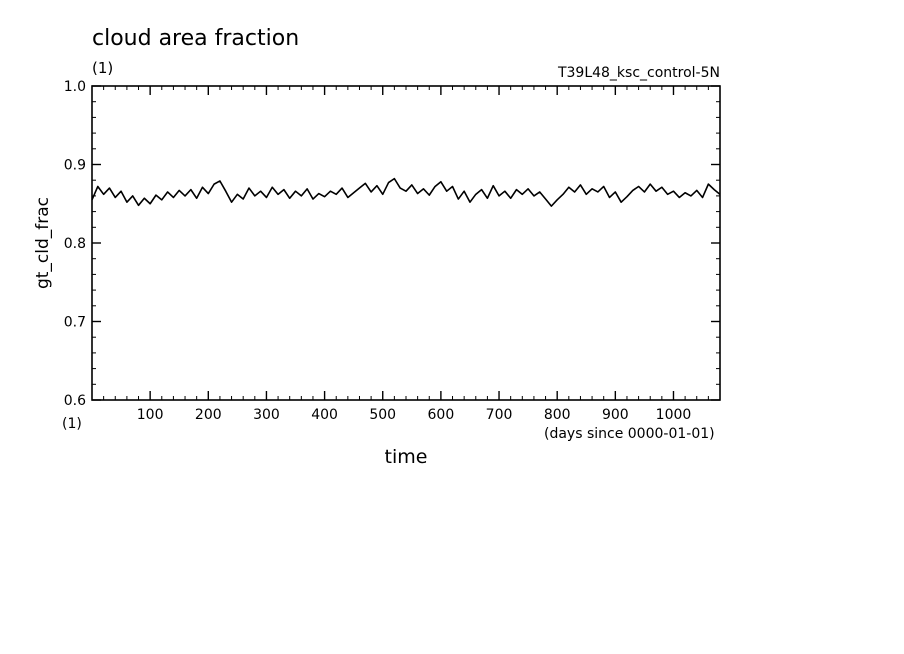  I want to click on y-axis-units: (1), so click(72, 424).